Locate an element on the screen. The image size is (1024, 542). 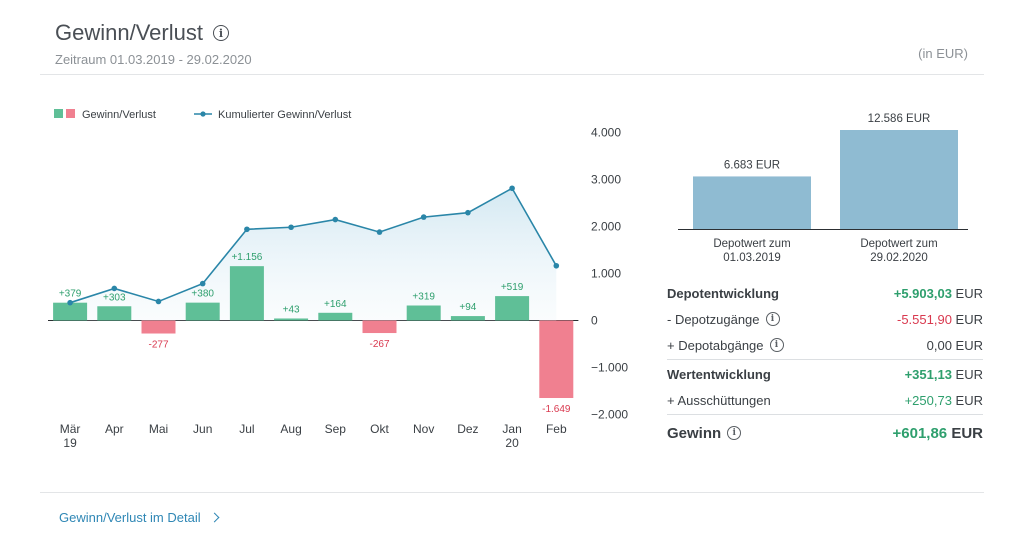
summary-value-number: -5.551,90 is located at coordinates (924, 319).